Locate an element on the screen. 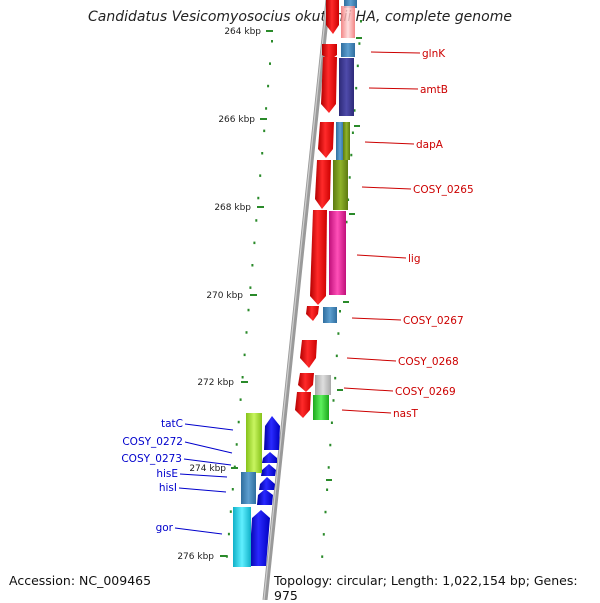  gene-arrow-forward-lig is located at coordinates (318, 257).